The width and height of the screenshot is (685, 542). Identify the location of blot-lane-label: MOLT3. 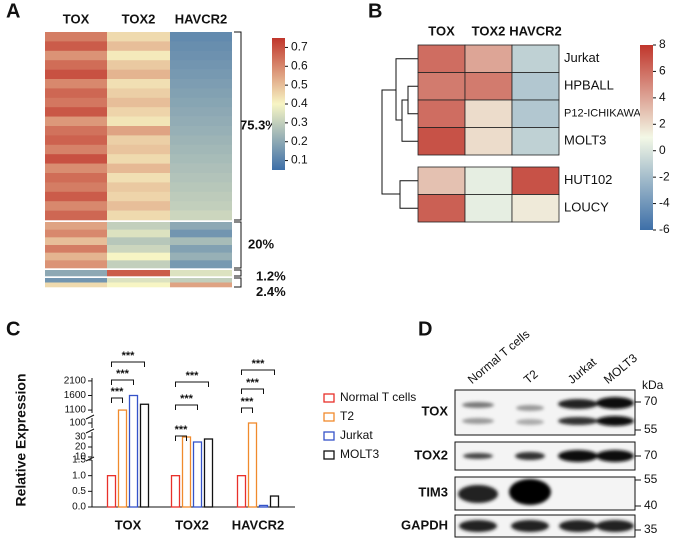
(620, 369).